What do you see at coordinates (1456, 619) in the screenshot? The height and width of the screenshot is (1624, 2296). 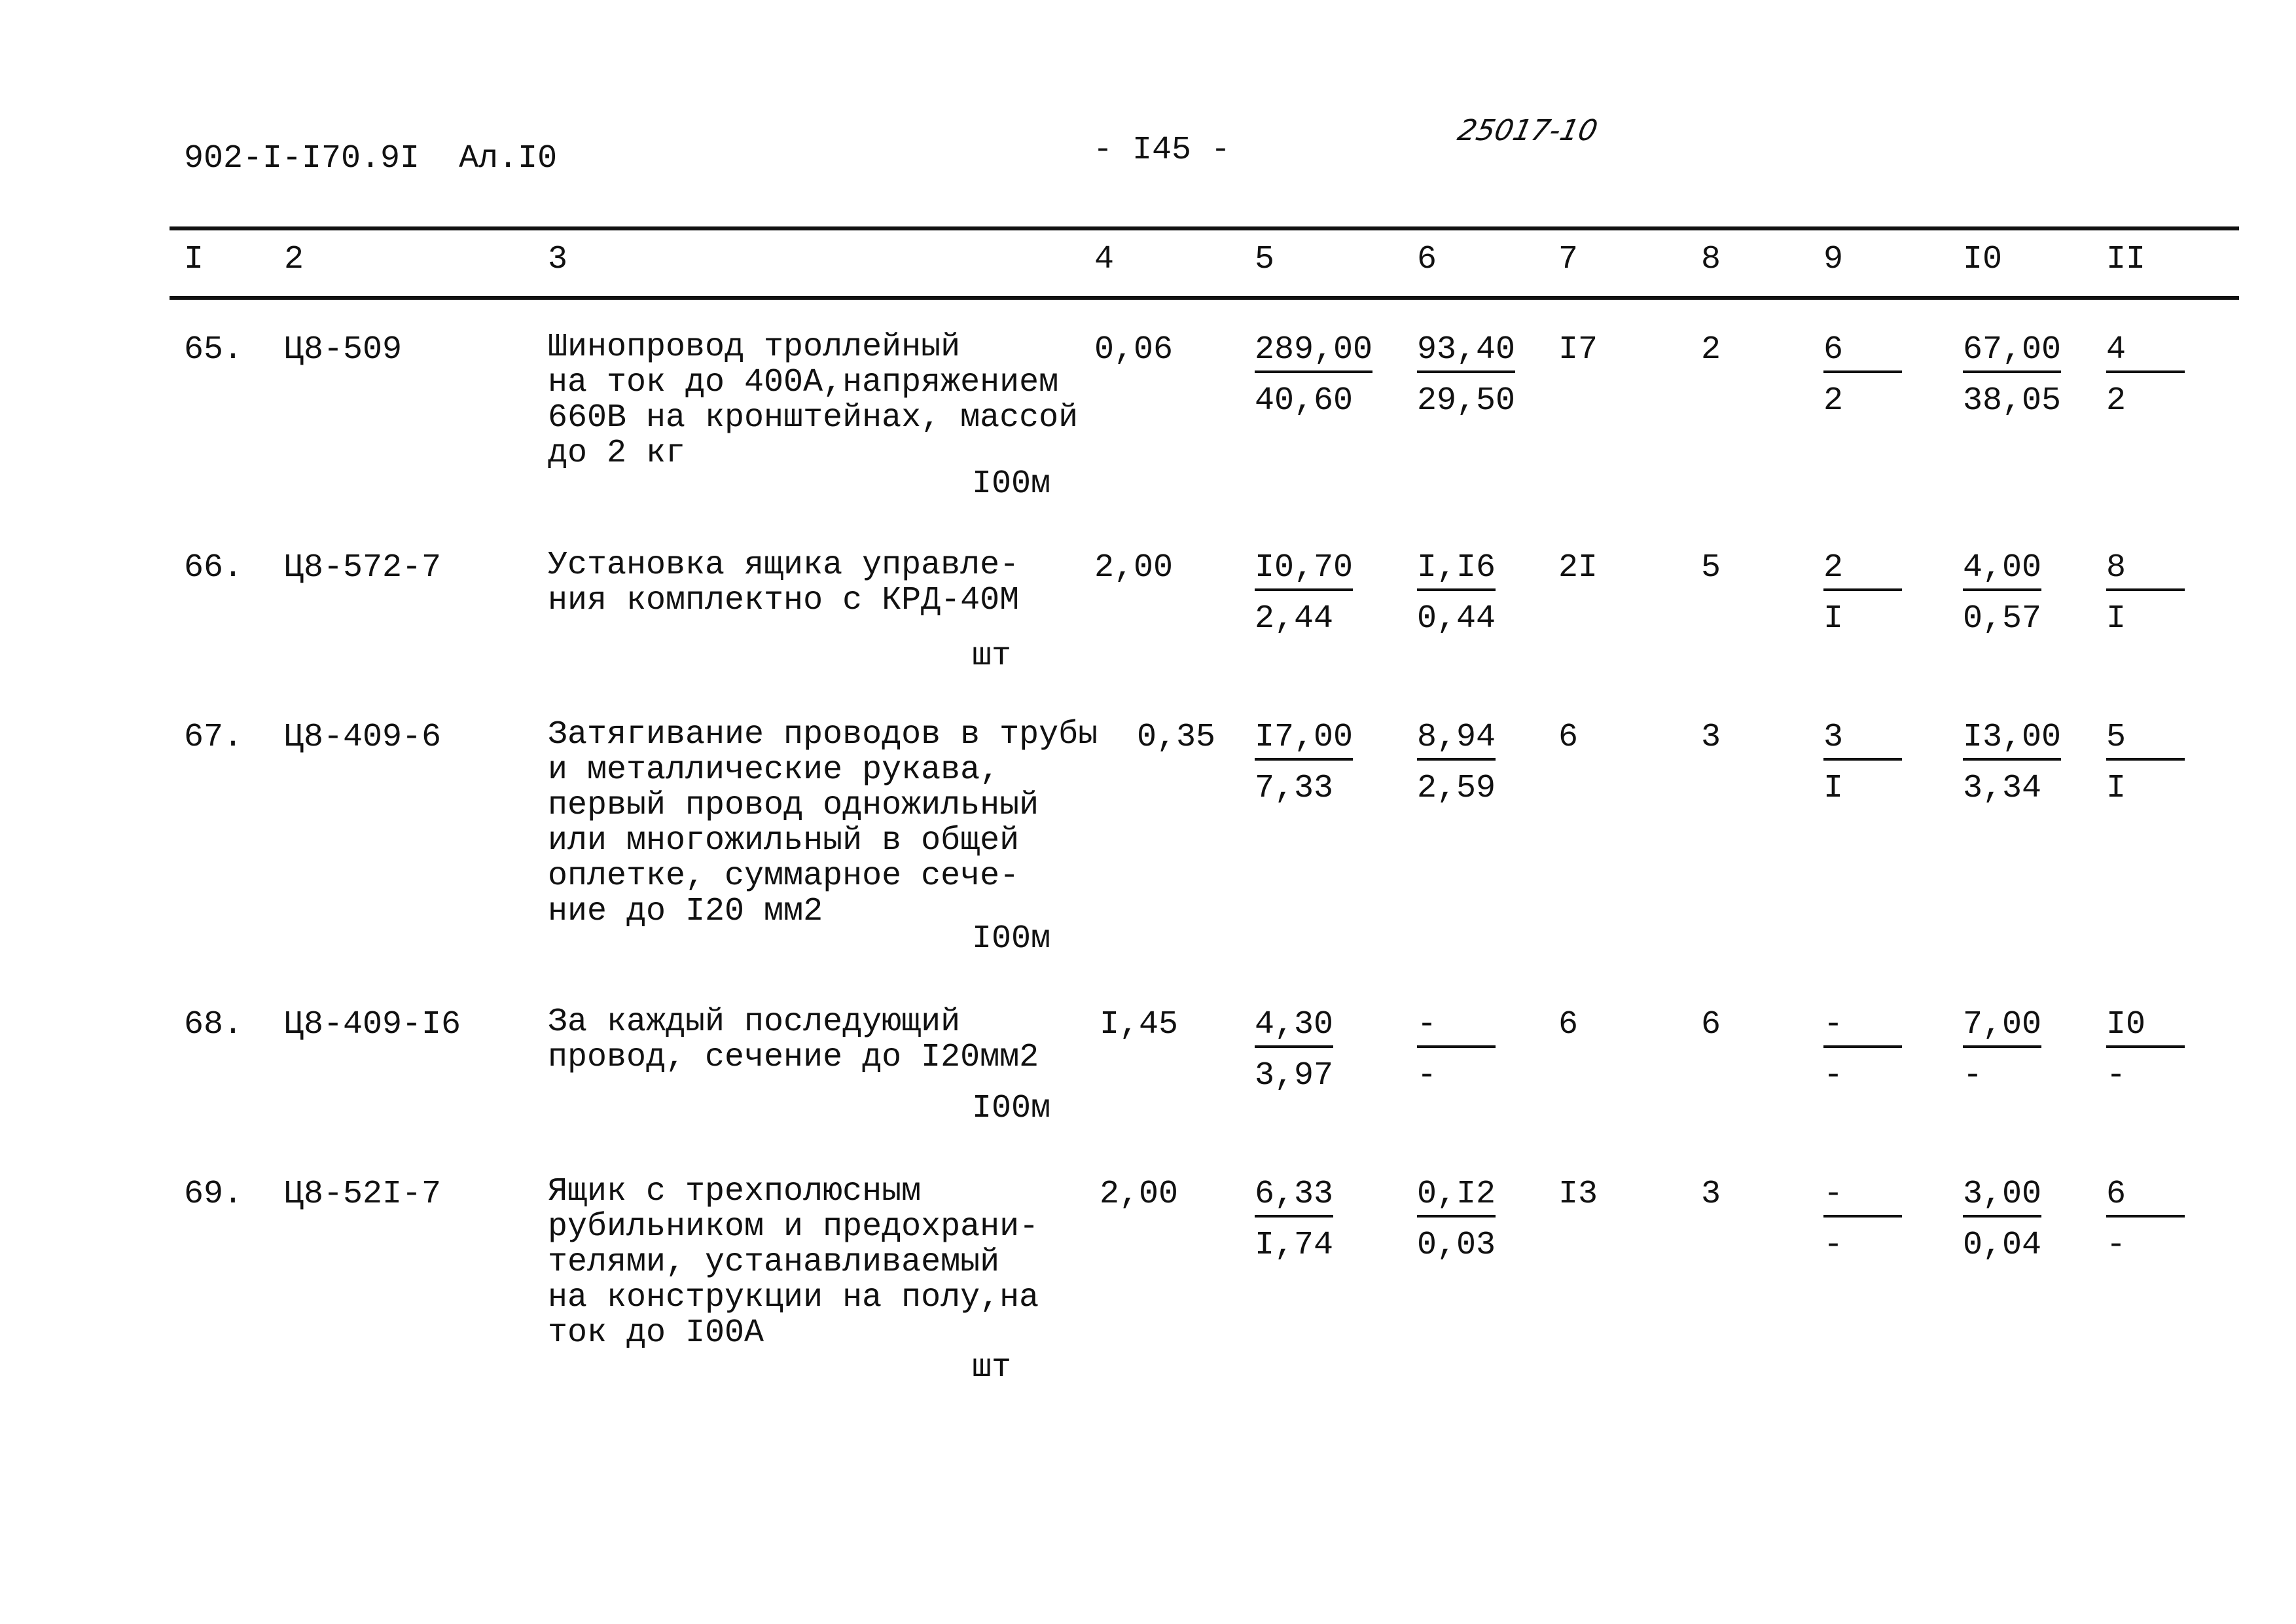 I see `fraction-denominator: 0,44` at bounding box center [1456, 619].